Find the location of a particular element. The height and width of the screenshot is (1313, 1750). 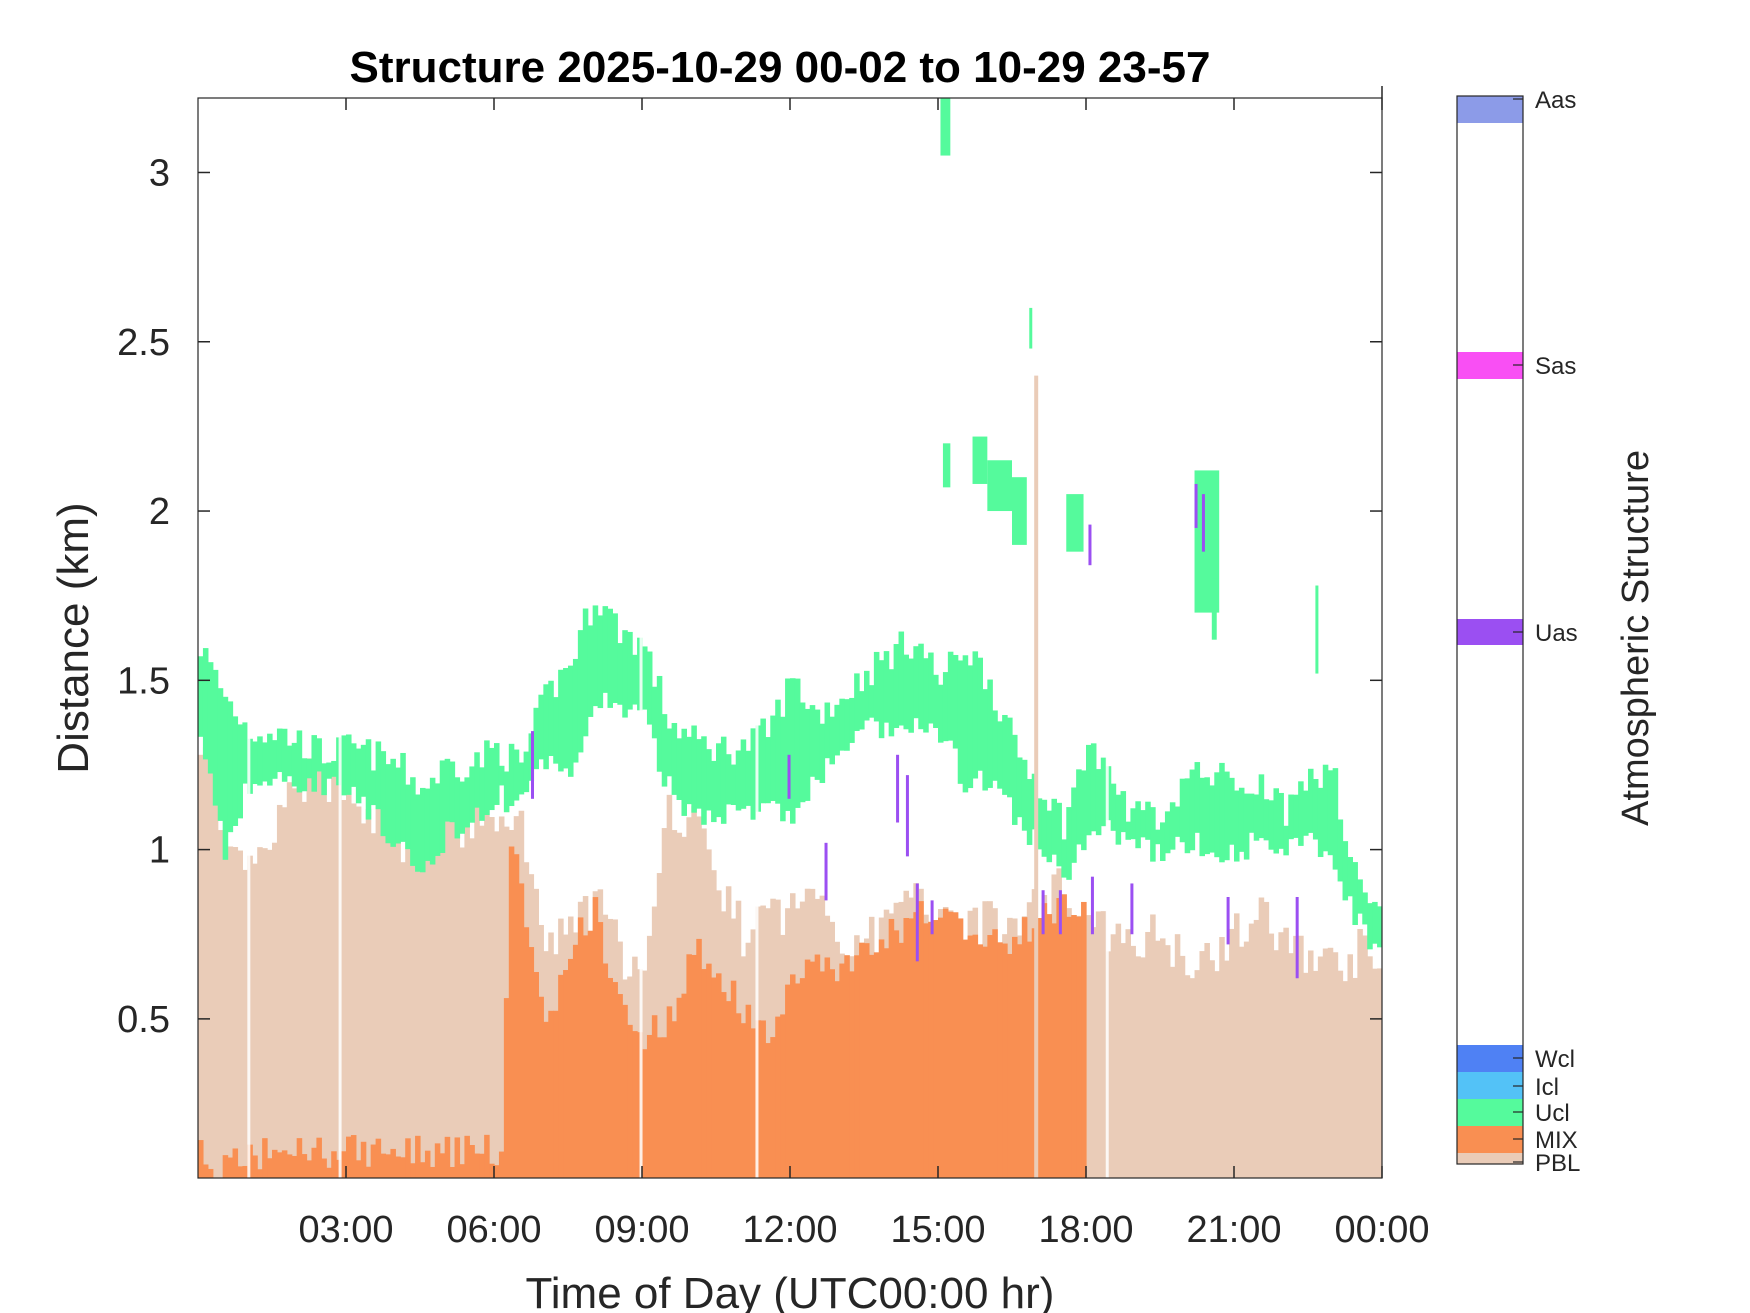

colorbar-label-icl: Icl is located at coordinates (1547, 1087).